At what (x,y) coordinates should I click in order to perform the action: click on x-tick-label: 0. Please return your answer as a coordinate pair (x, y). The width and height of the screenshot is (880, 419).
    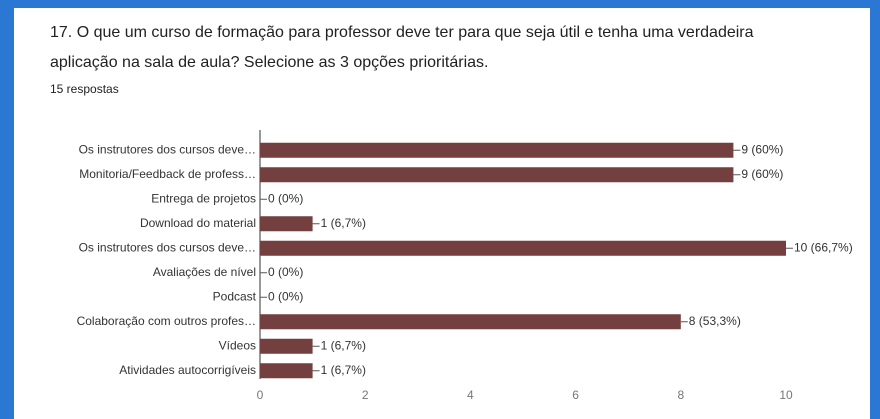
    Looking at the image, I should click on (260, 395).